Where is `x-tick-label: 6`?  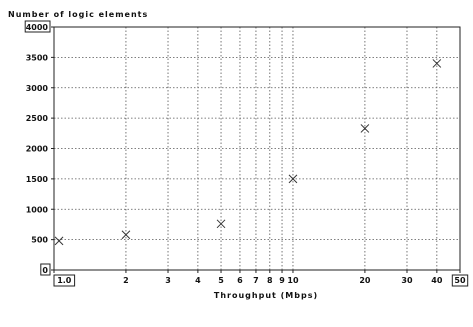 x-tick-label: 6 is located at coordinates (240, 280).